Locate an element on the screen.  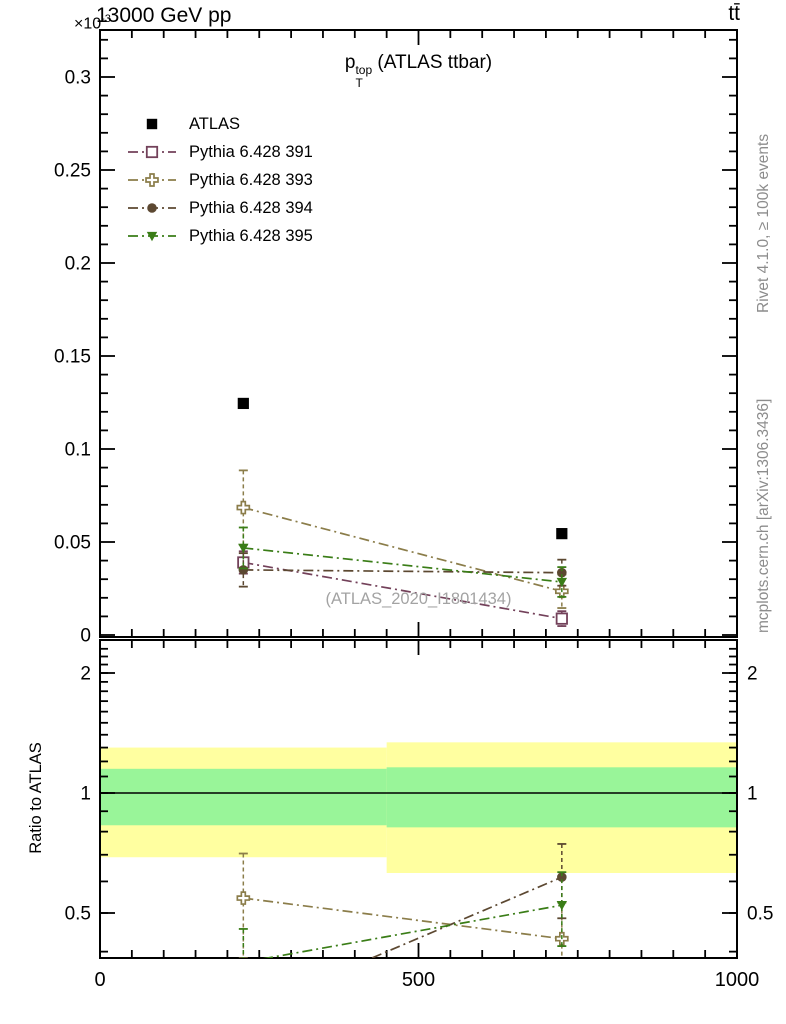
legend-marker-circle-filled is located at coordinates (152, 208).